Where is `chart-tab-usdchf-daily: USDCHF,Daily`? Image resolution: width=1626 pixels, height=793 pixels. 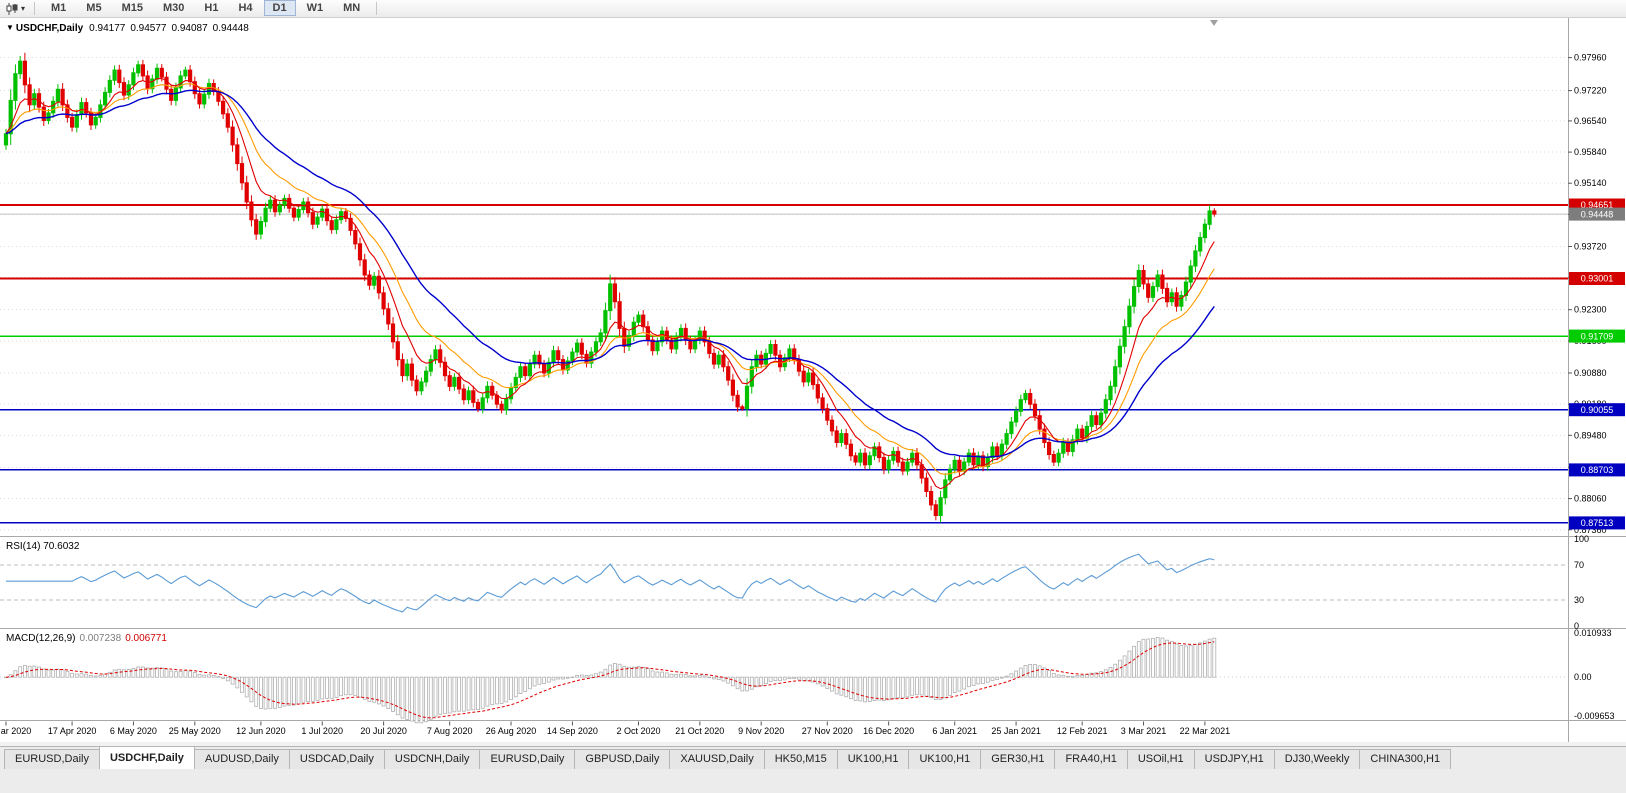 chart-tab-usdchf-daily: USDCHF,Daily is located at coordinates (146, 758).